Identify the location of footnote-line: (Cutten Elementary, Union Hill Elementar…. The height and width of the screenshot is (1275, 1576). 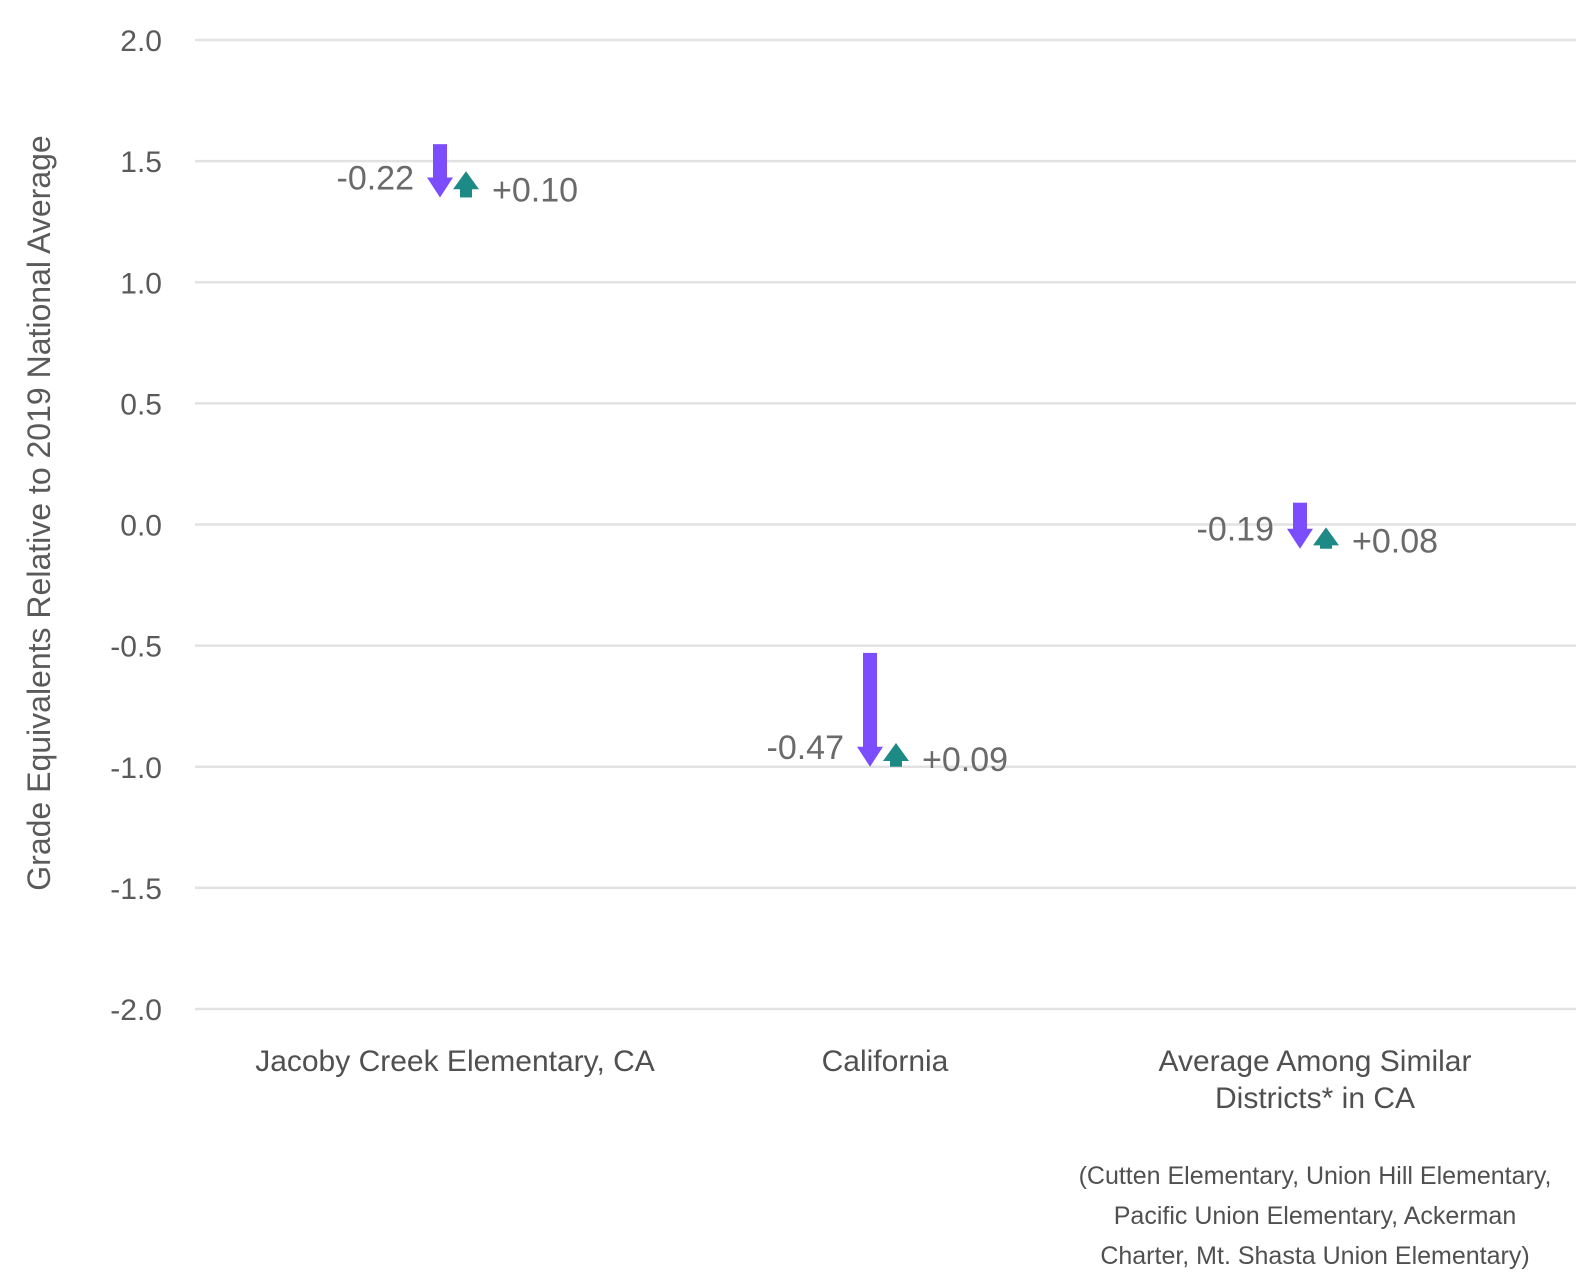
(1315, 1176).